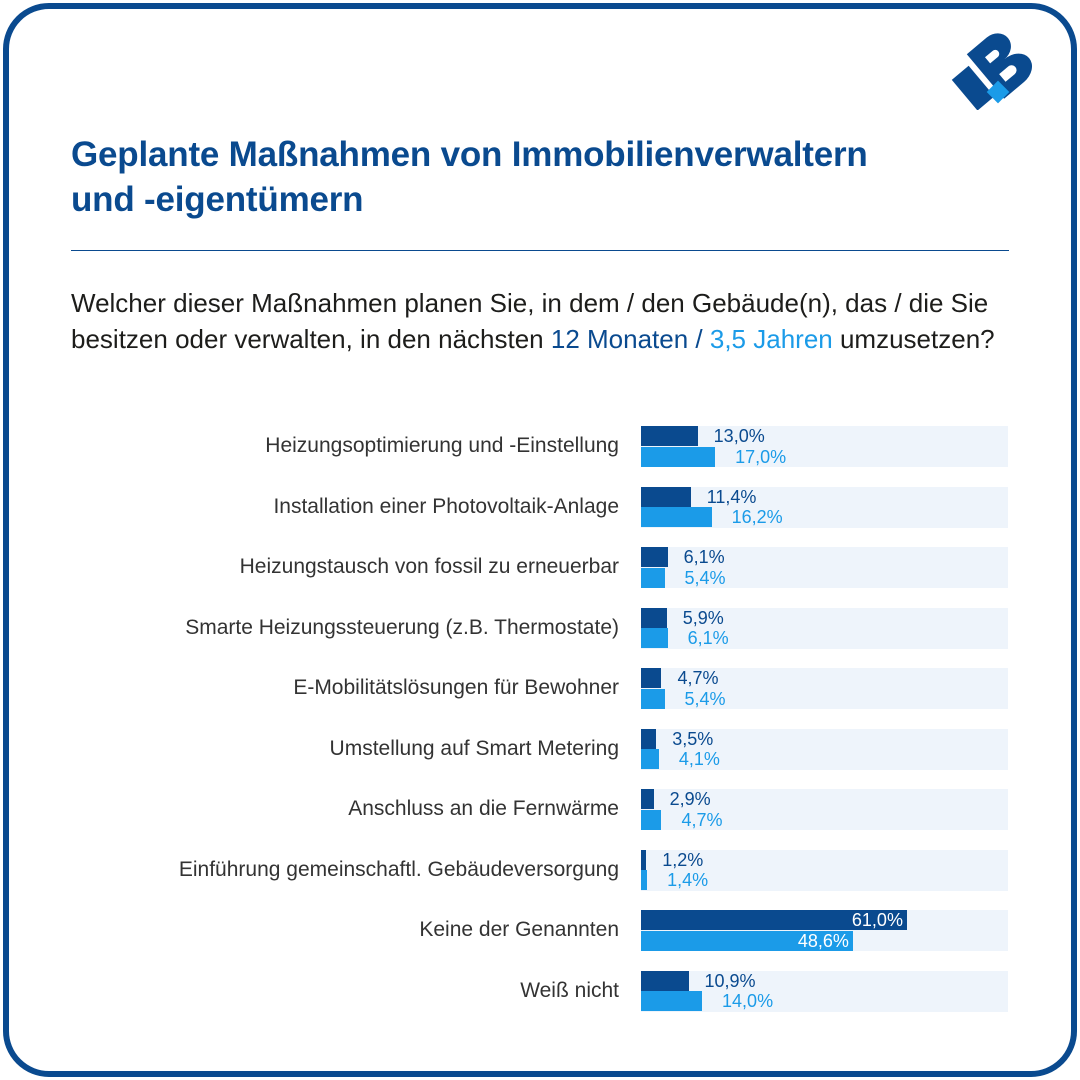 This screenshot has width=1080, height=1080. Describe the element at coordinates (823, 940) in the screenshot. I see `data-label: 48,6%` at that location.